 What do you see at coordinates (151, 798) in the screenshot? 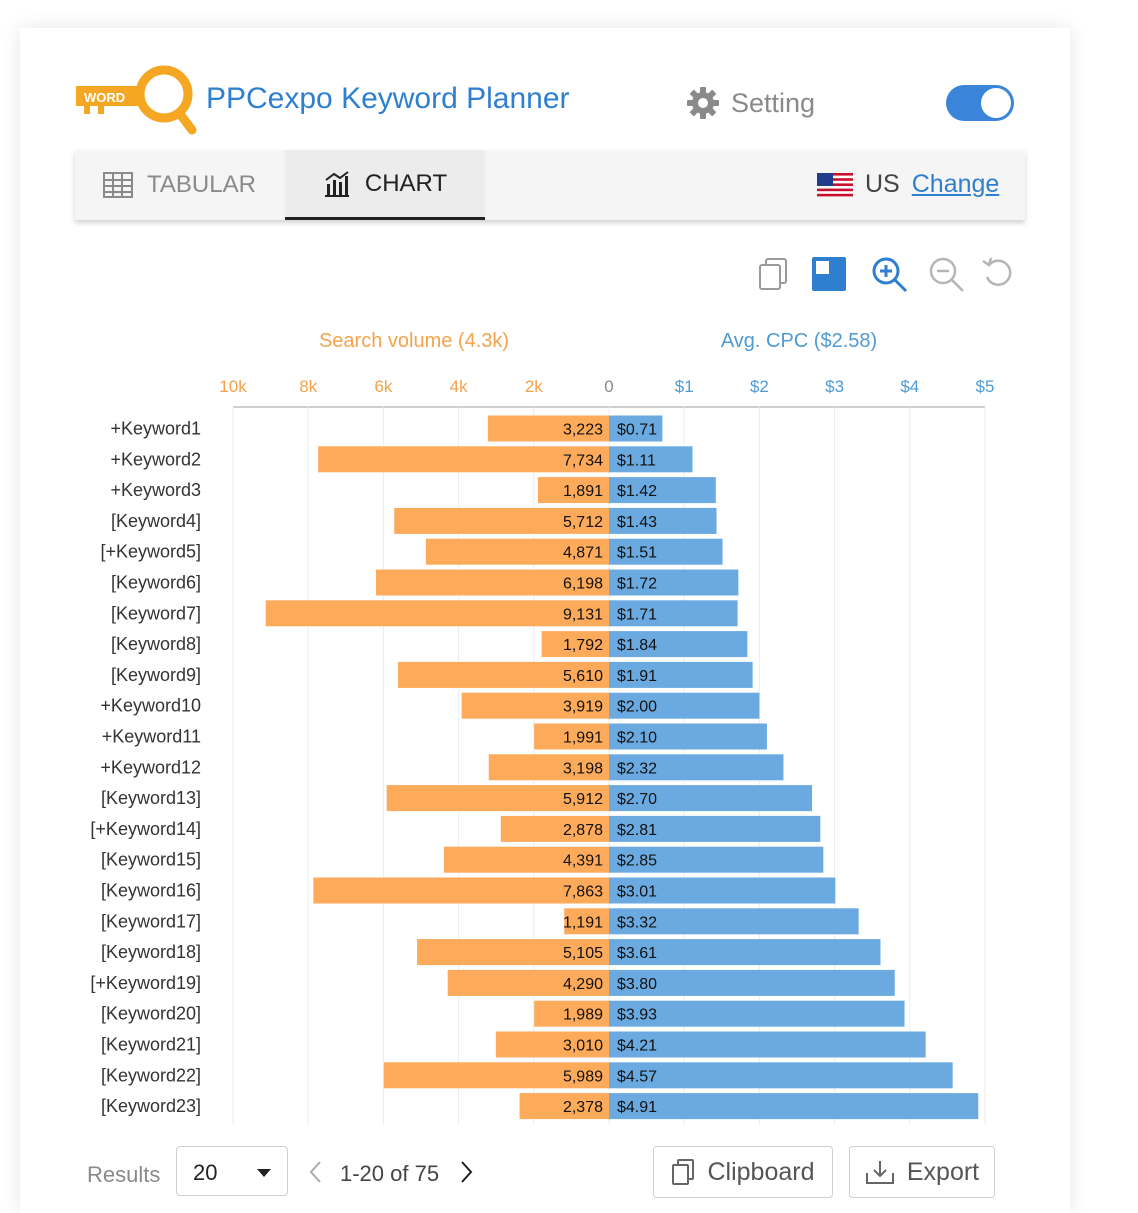
I see `keyword-label: [Keyword13]` at bounding box center [151, 798].